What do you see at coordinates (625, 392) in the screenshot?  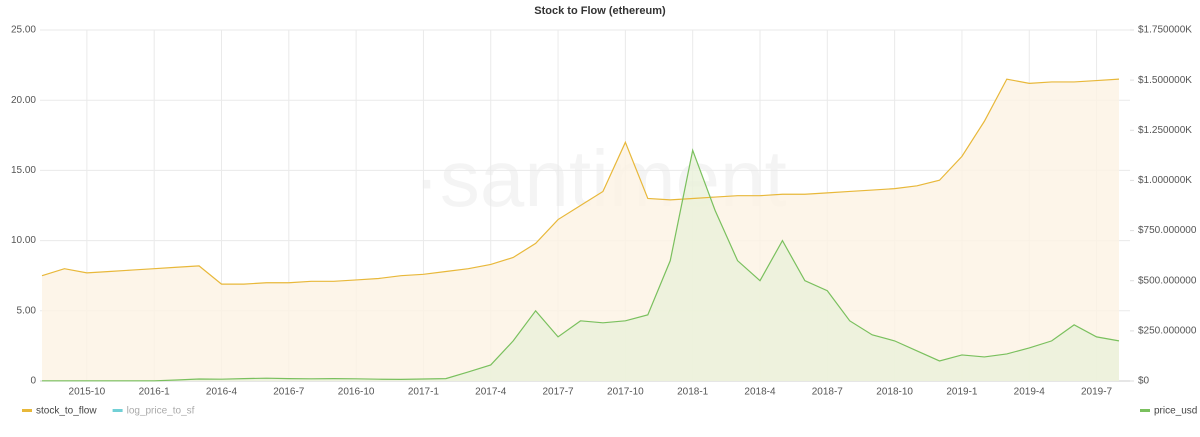 I see `x-tick-label: 2017-10` at bounding box center [625, 392].